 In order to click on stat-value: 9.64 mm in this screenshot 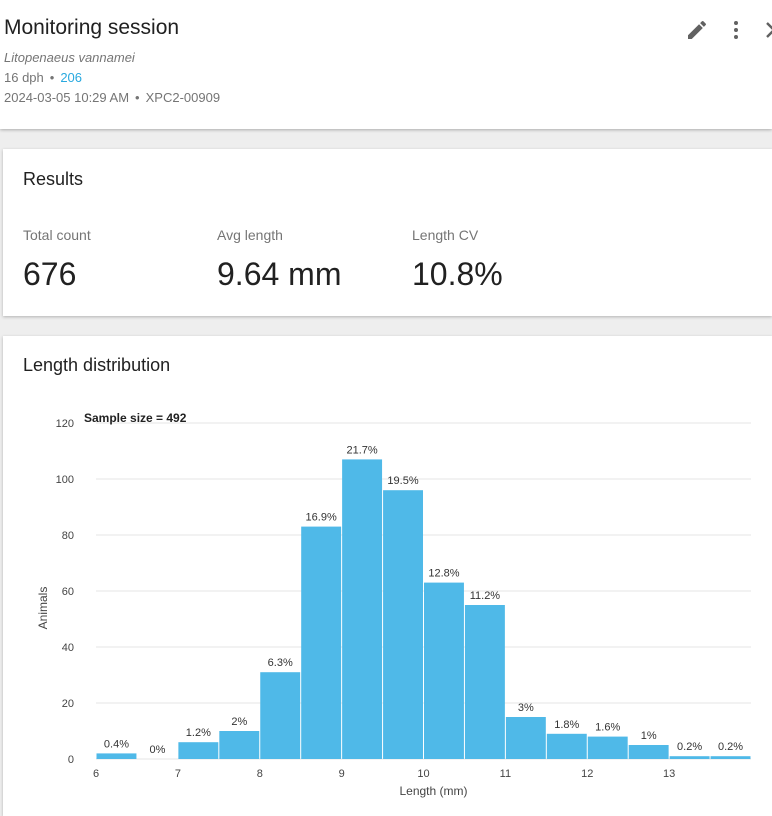, I will do `click(279, 274)`.